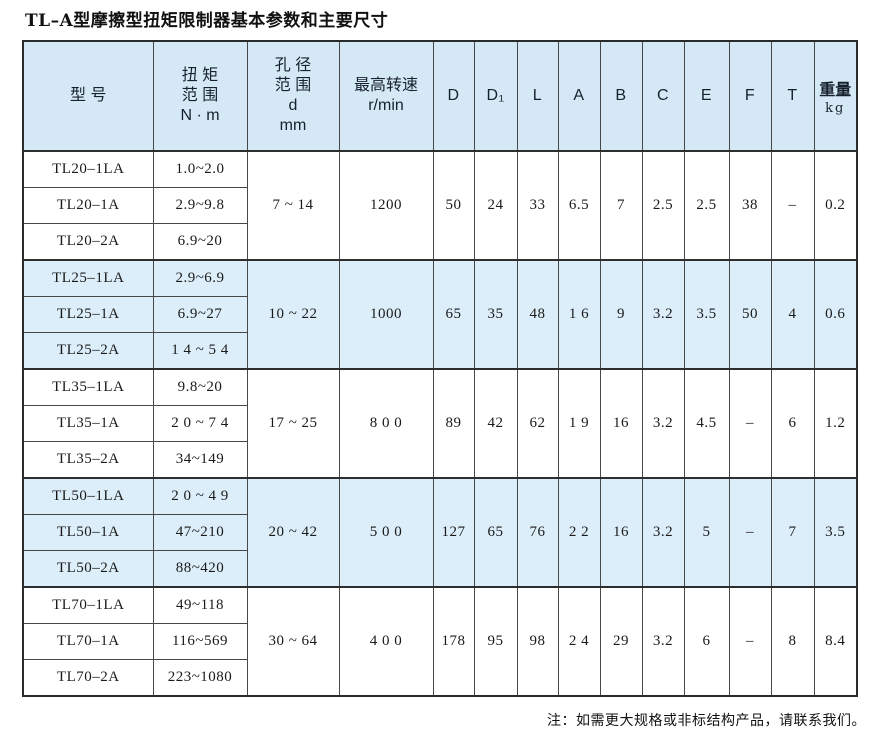  What do you see at coordinates (537, 423) in the screenshot?
I see `cell-L: 62` at bounding box center [537, 423].